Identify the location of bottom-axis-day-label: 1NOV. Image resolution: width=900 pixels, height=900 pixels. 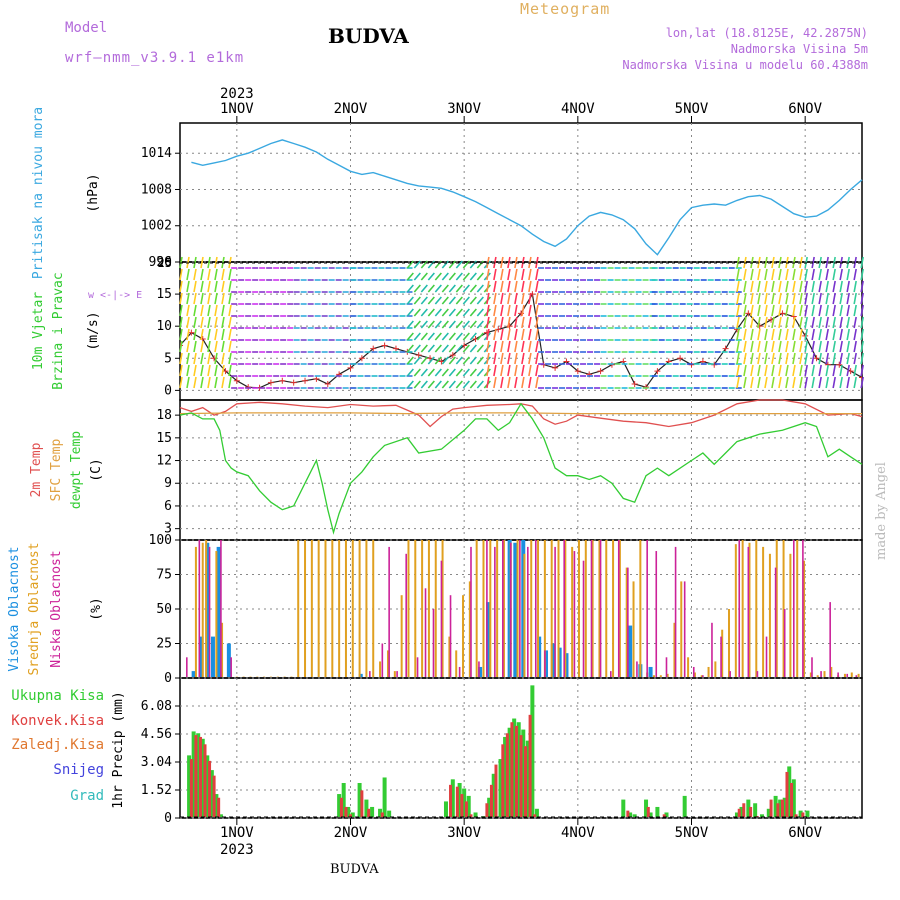
(237, 833).